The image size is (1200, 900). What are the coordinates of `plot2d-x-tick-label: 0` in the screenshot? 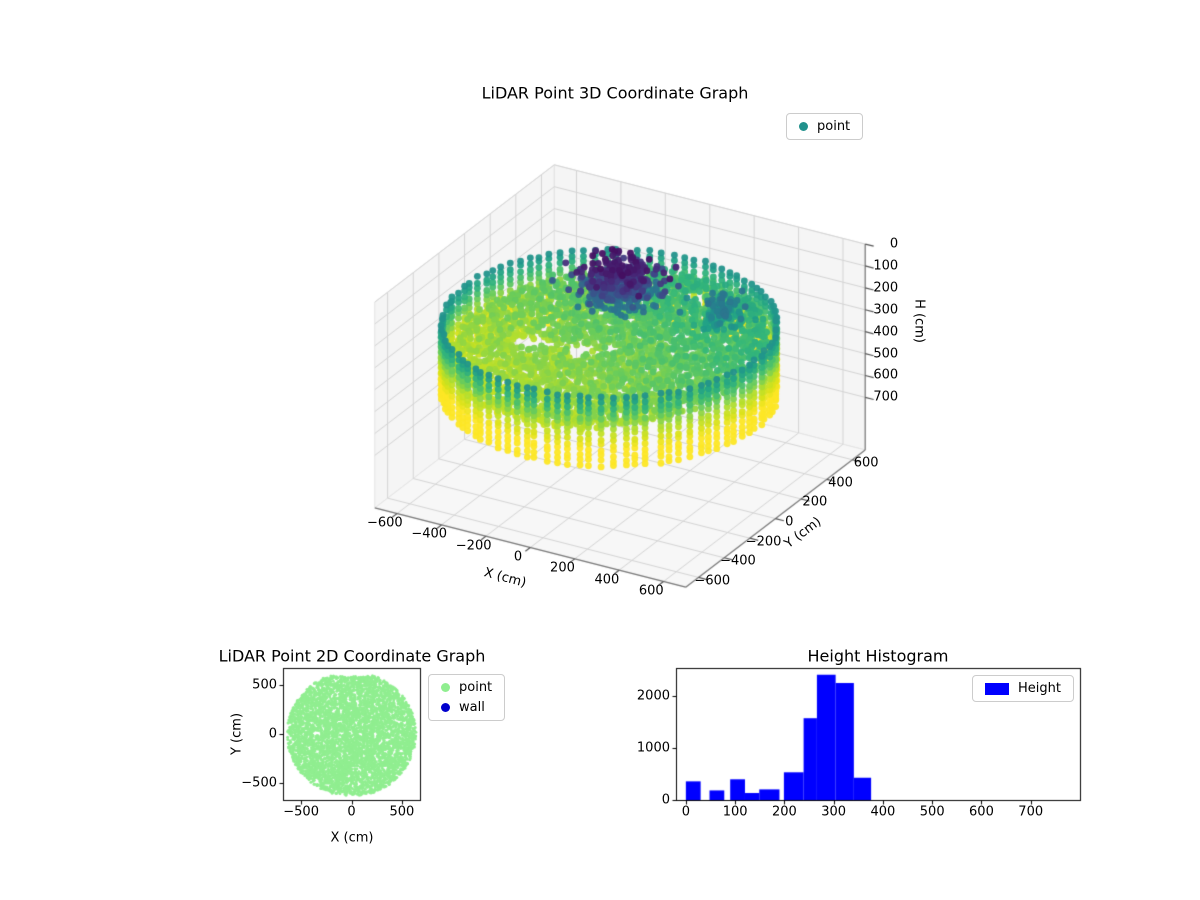 It's located at (351, 812).